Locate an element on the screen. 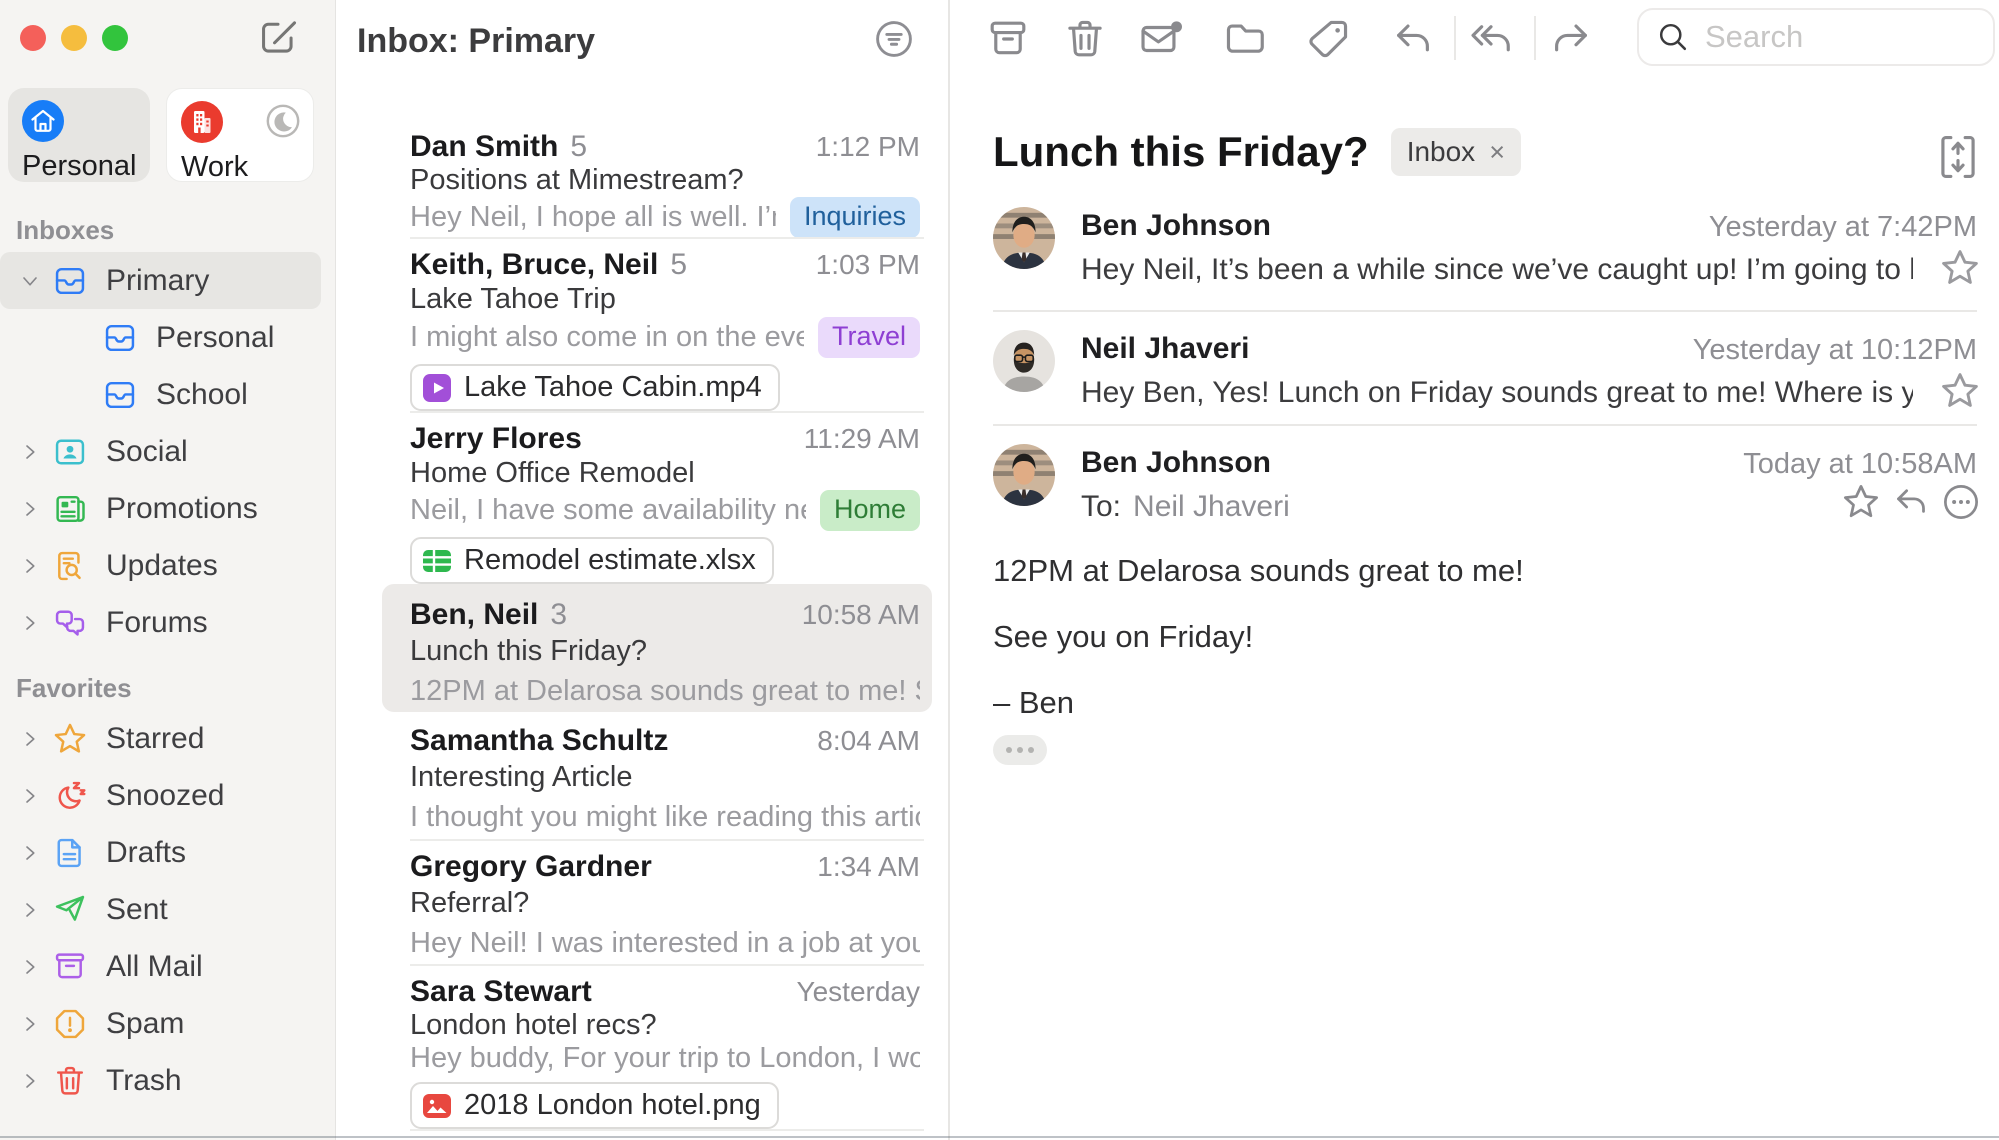 The width and height of the screenshot is (1999, 1140). sidebar-item-sent: Sent is located at coordinates (167, 909).